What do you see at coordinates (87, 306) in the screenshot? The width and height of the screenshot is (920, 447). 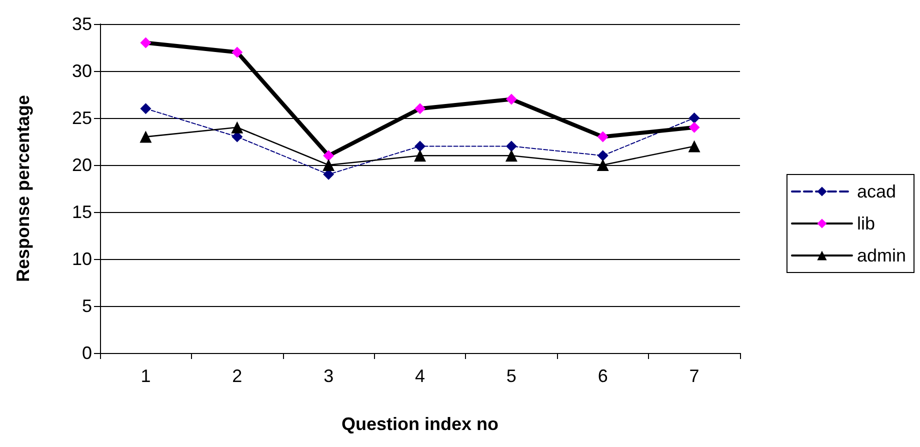 I see `y-tick-label: 5` at bounding box center [87, 306].